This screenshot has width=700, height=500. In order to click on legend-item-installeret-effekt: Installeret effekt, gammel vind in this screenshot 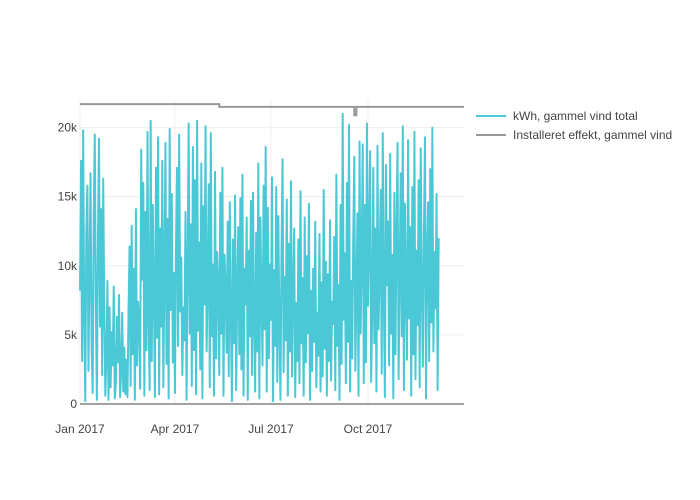, I will do `click(574, 134)`.